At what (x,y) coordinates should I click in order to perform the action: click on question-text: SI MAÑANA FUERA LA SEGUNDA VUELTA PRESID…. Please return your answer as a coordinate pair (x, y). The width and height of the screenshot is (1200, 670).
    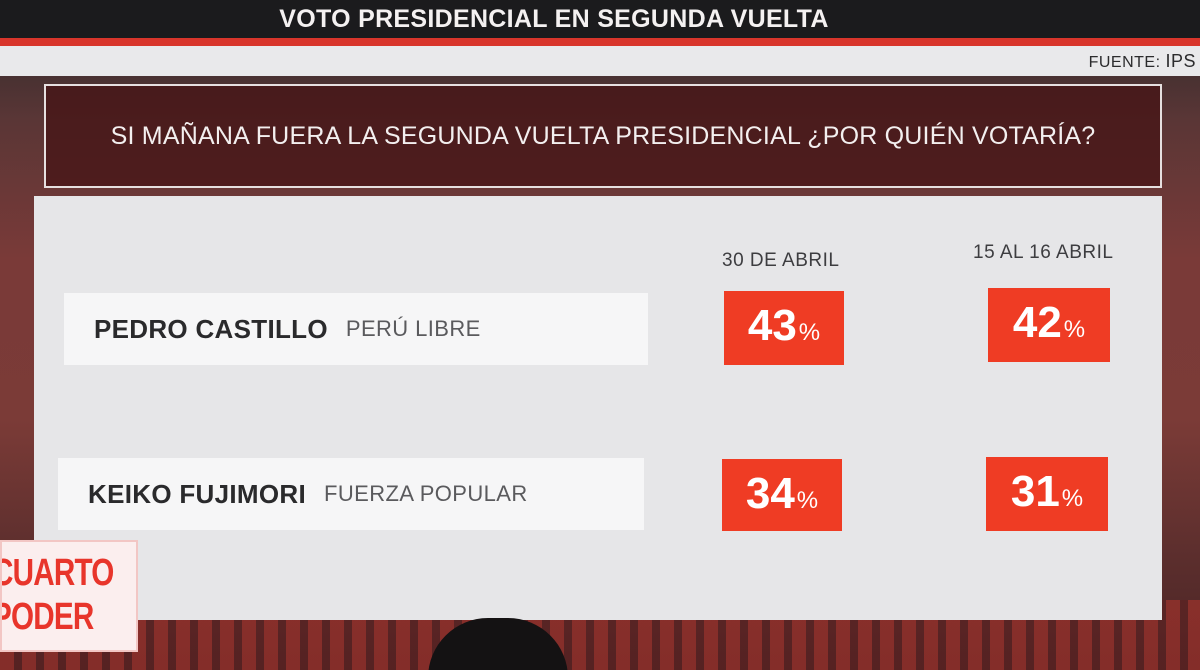
    Looking at the image, I should click on (603, 135).